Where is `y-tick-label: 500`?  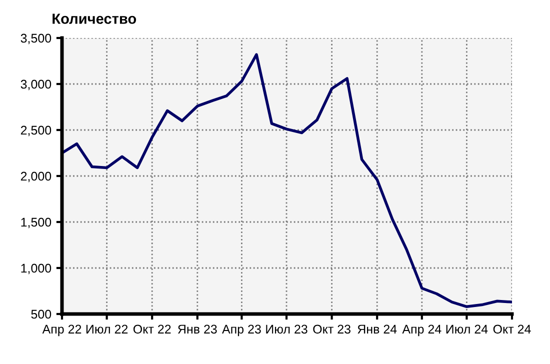 y-tick-label: 500 is located at coordinates (41, 314).